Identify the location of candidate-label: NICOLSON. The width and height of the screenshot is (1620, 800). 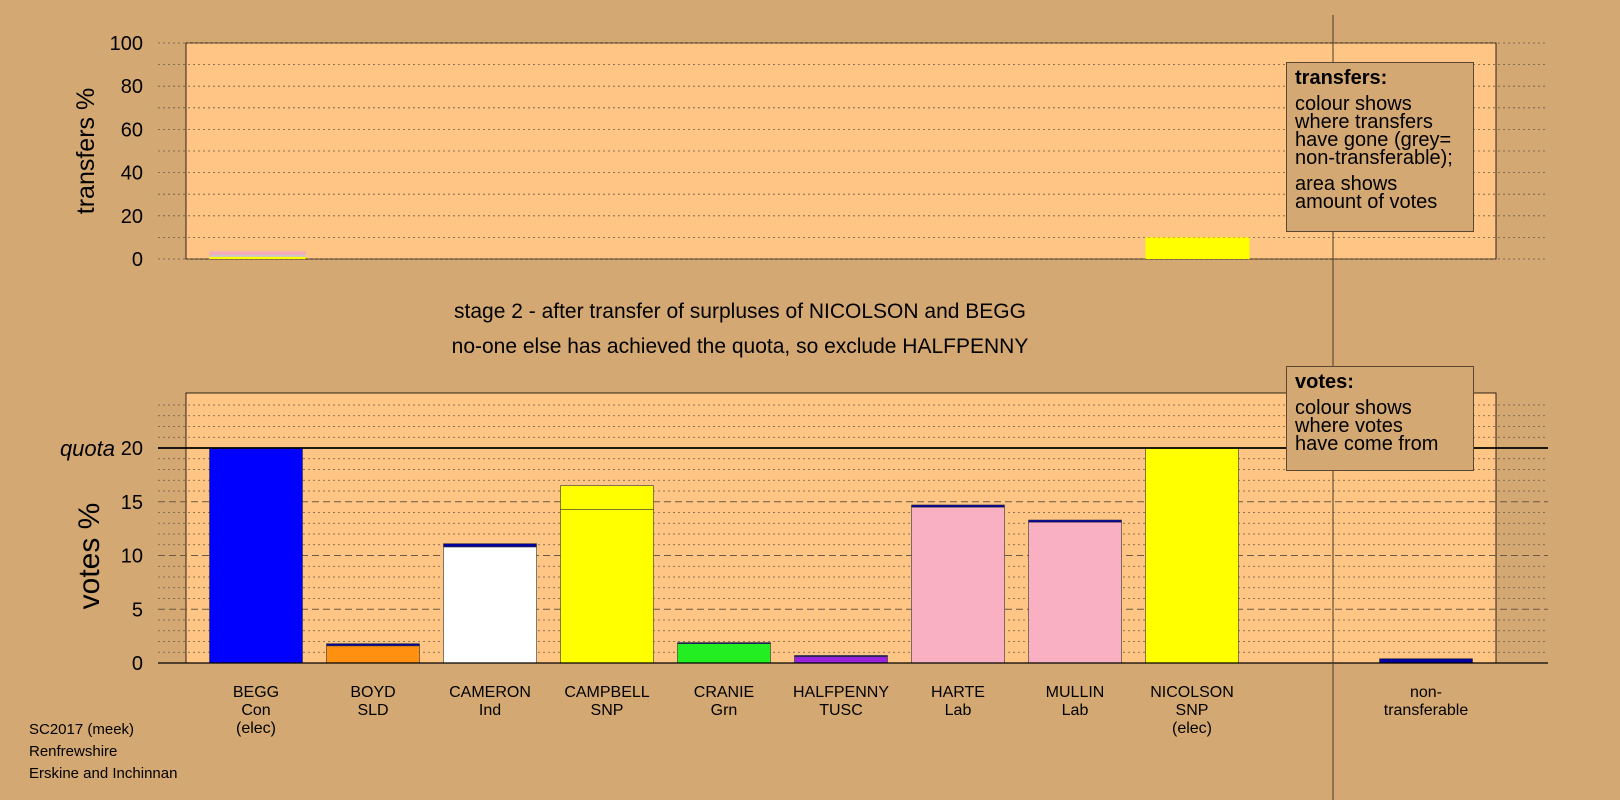
(1192, 692).